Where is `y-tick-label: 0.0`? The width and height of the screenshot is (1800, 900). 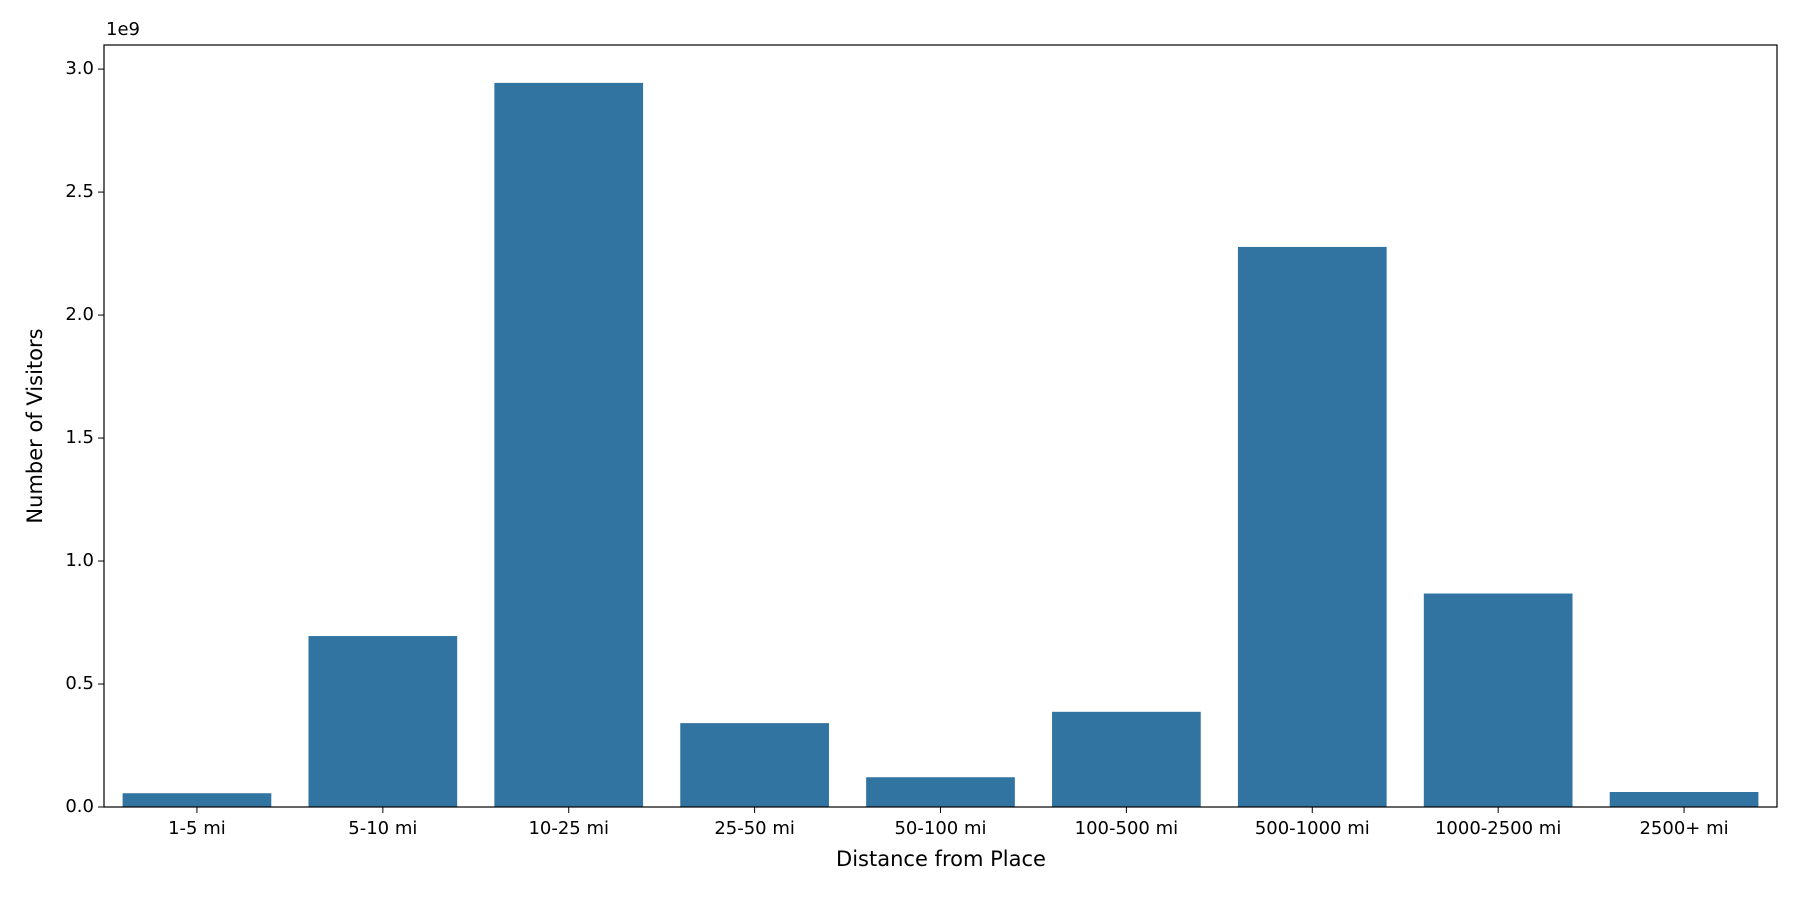
y-tick-label: 0.0 is located at coordinates (79, 806).